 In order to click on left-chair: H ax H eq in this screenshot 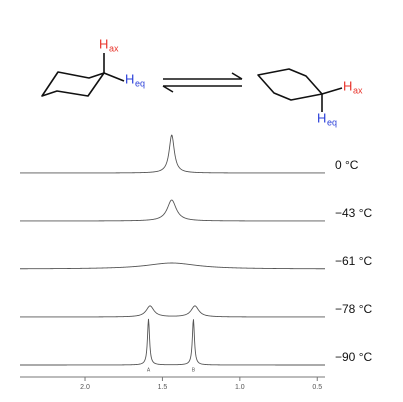, I will do `click(93, 66)`.